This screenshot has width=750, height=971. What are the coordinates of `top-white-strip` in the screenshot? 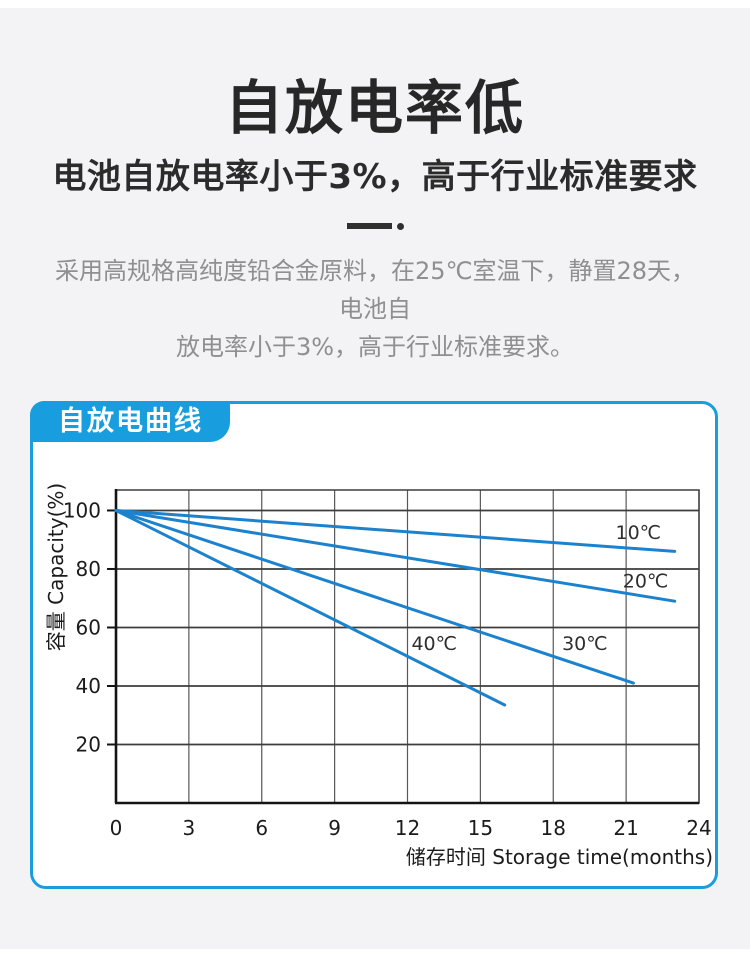 It's located at (375, 4).